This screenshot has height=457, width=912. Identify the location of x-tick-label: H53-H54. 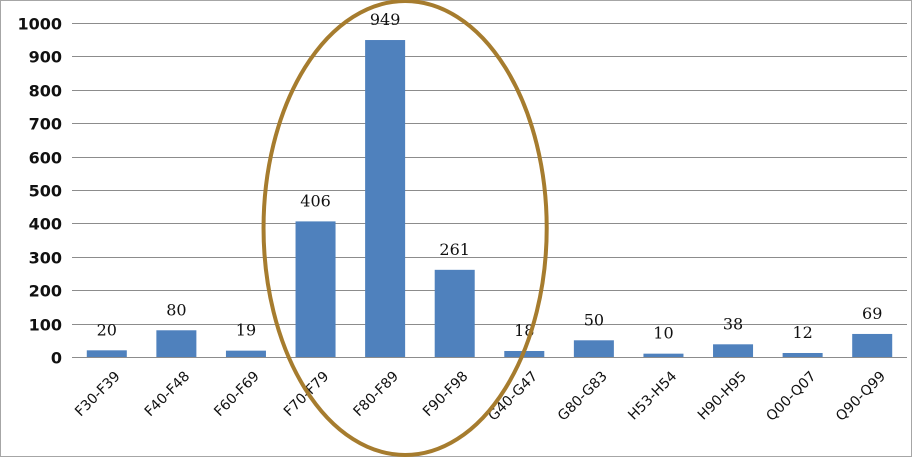
(652, 395).